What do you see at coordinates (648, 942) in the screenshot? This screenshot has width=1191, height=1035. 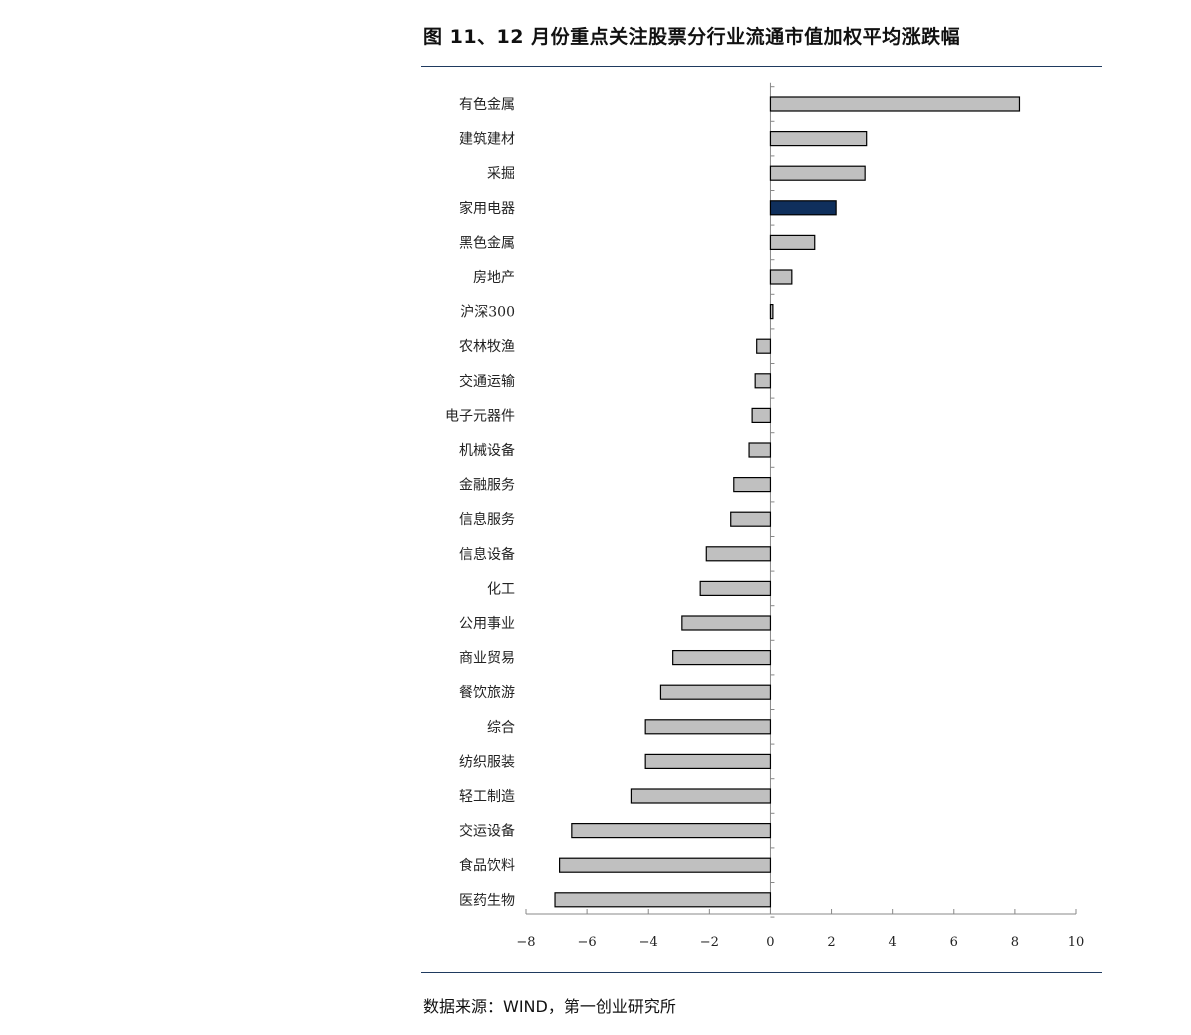 I see `x-tick-label: −4` at bounding box center [648, 942].